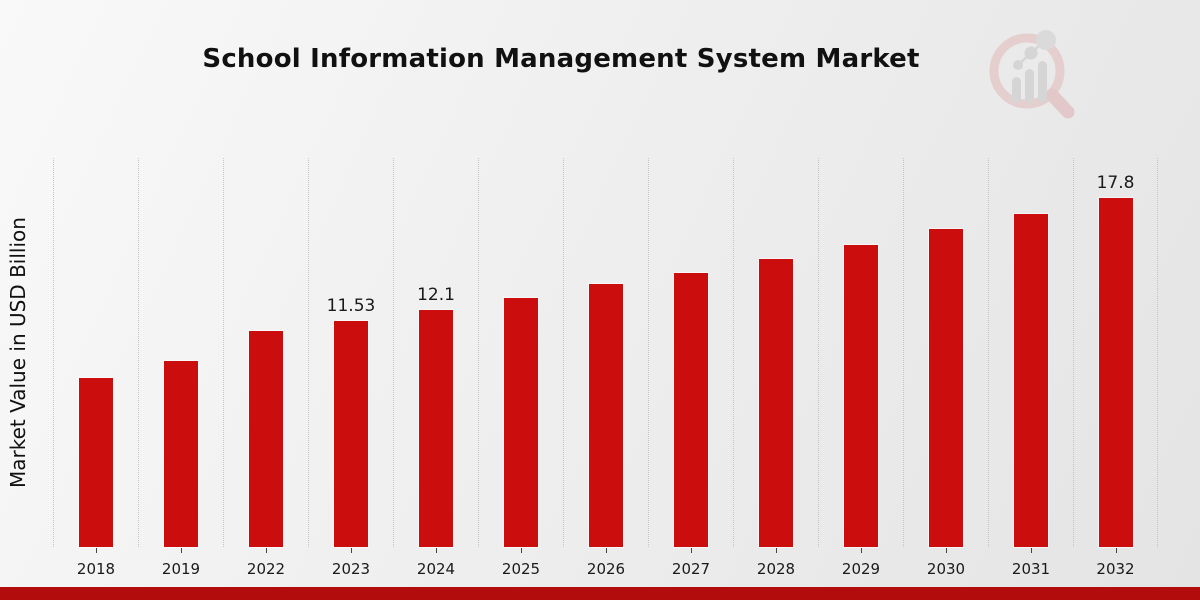  I want to click on bar-cell: 2028, so click(775, 368).